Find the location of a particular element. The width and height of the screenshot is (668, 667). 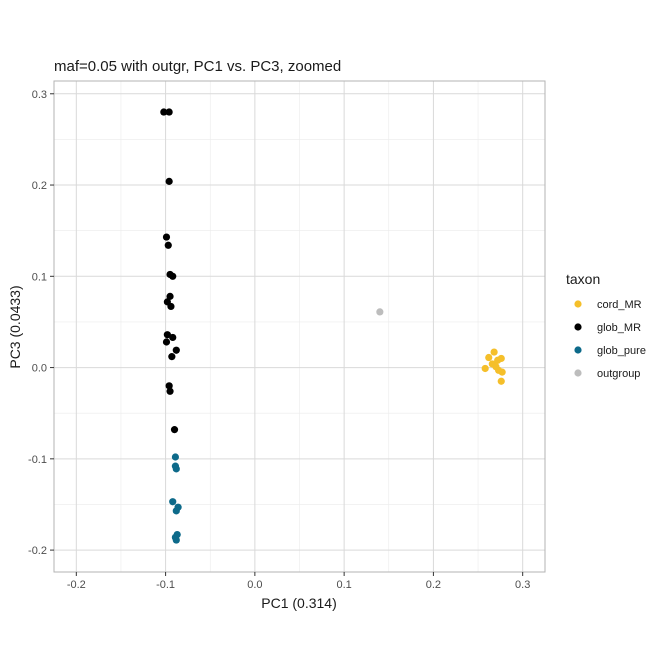

legend: taxon cord_MR glob_MR glob_pure outgroup is located at coordinates (606, 325).